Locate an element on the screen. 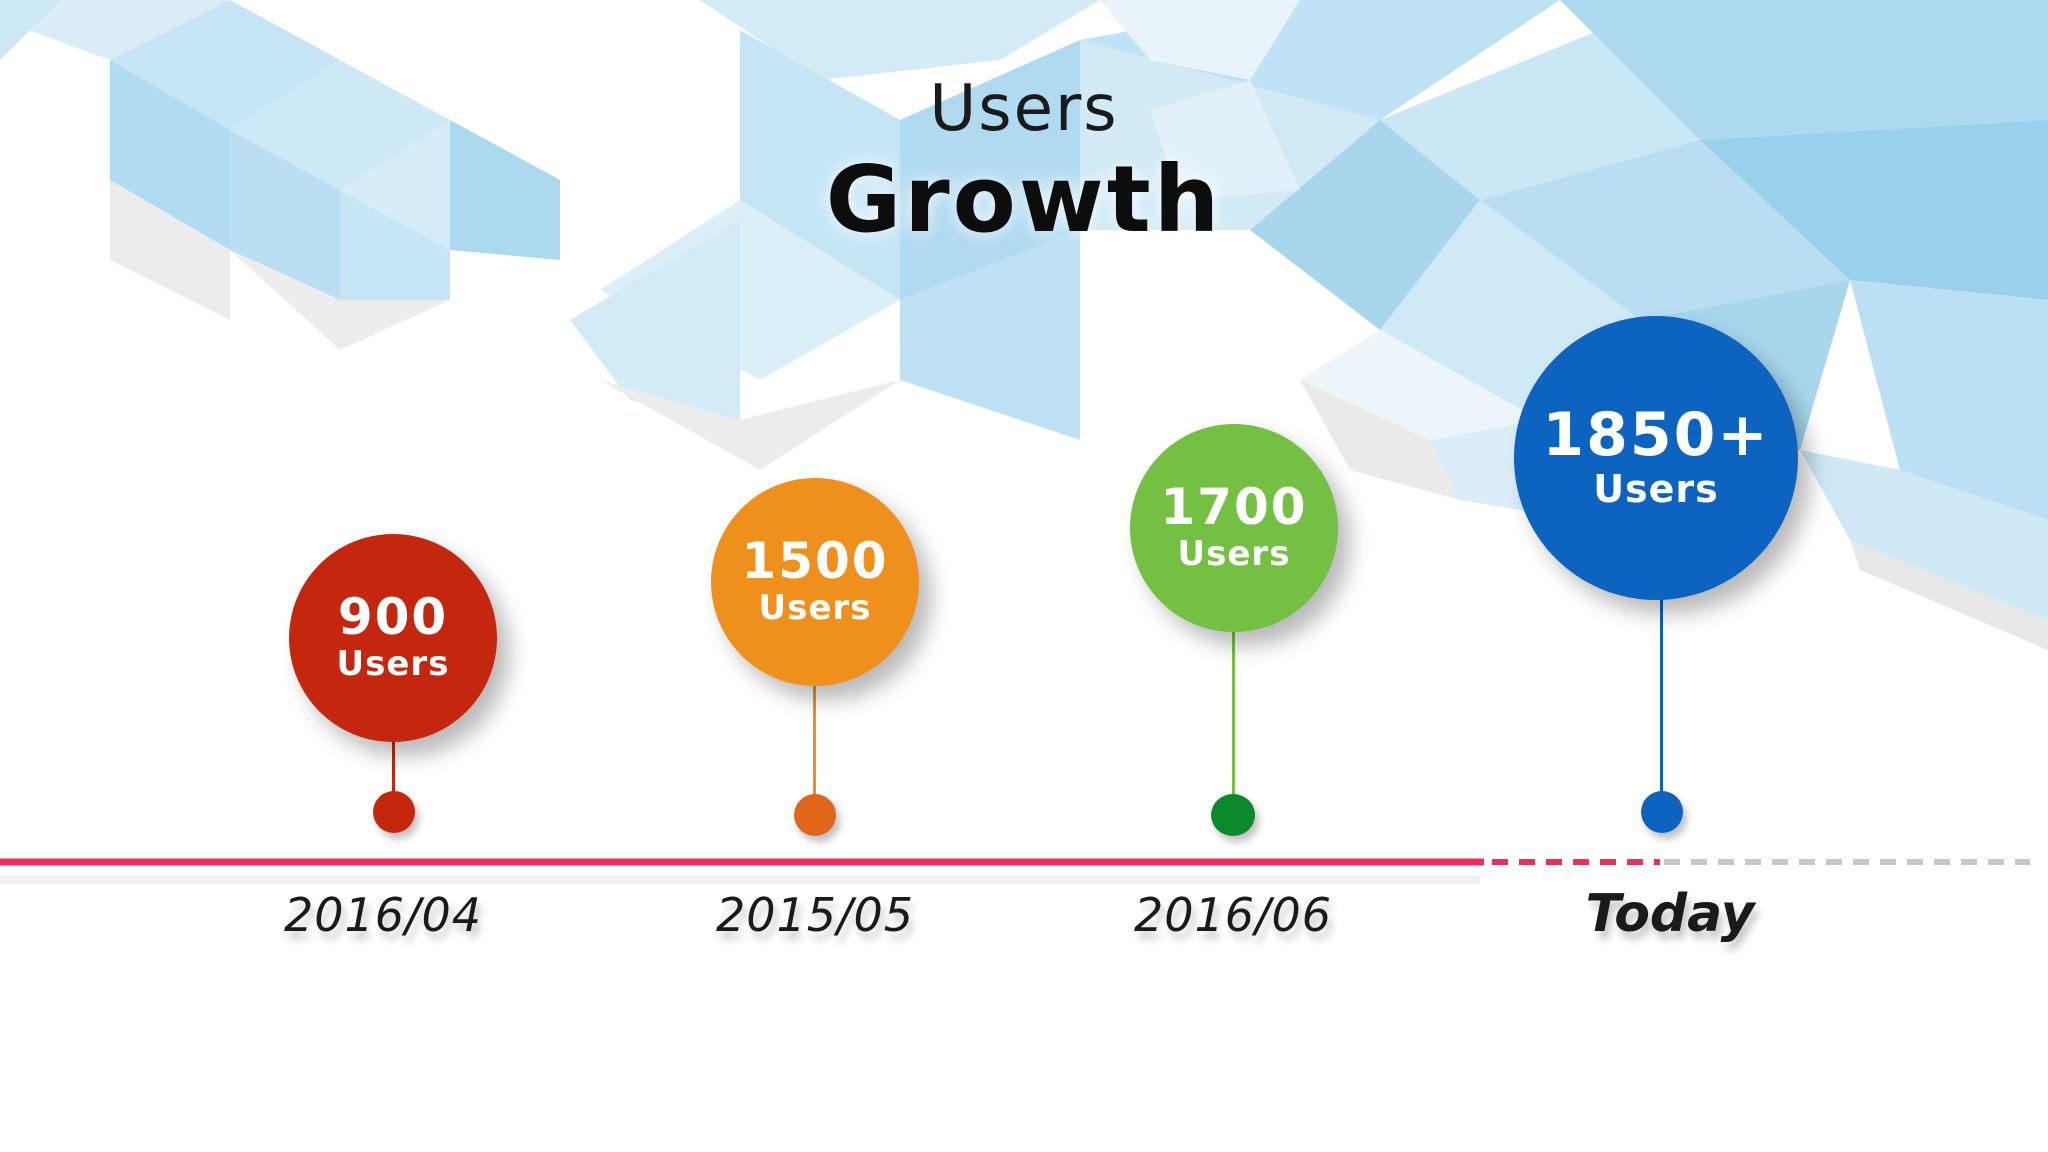 Image resolution: width=2048 pixels, height=1152 pixels. milestone-date-today: Today is located at coordinates (1670, 914).